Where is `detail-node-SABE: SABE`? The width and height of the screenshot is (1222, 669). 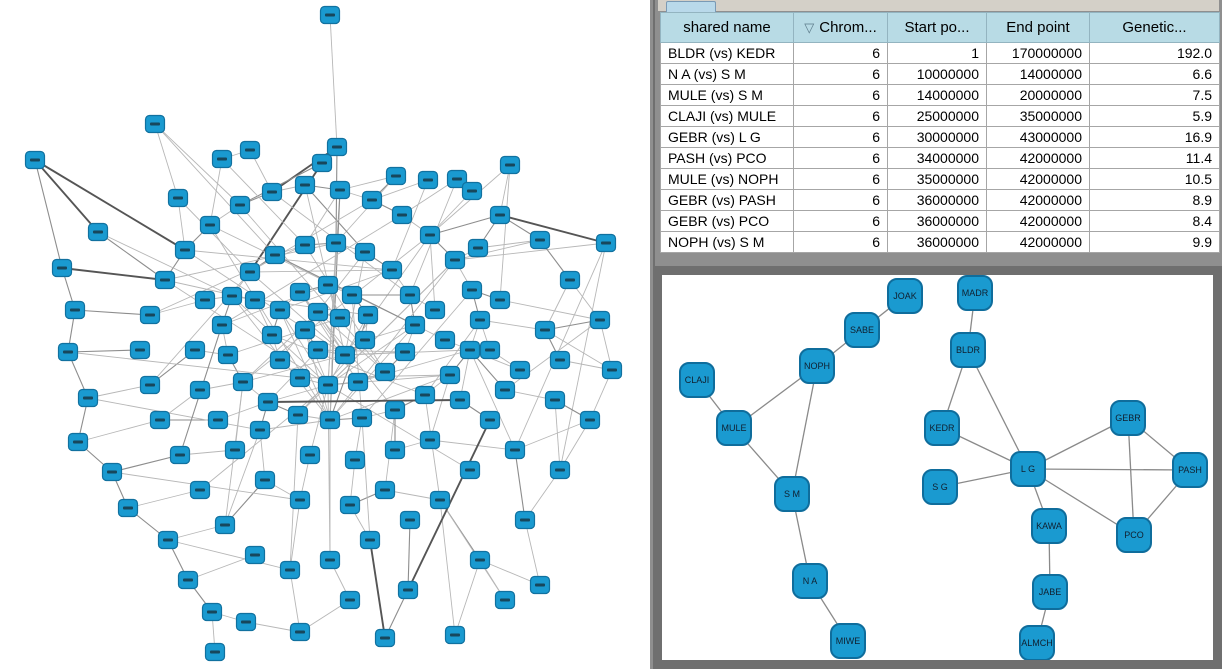
detail-node-SABE: SABE is located at coordinates (862, 330).